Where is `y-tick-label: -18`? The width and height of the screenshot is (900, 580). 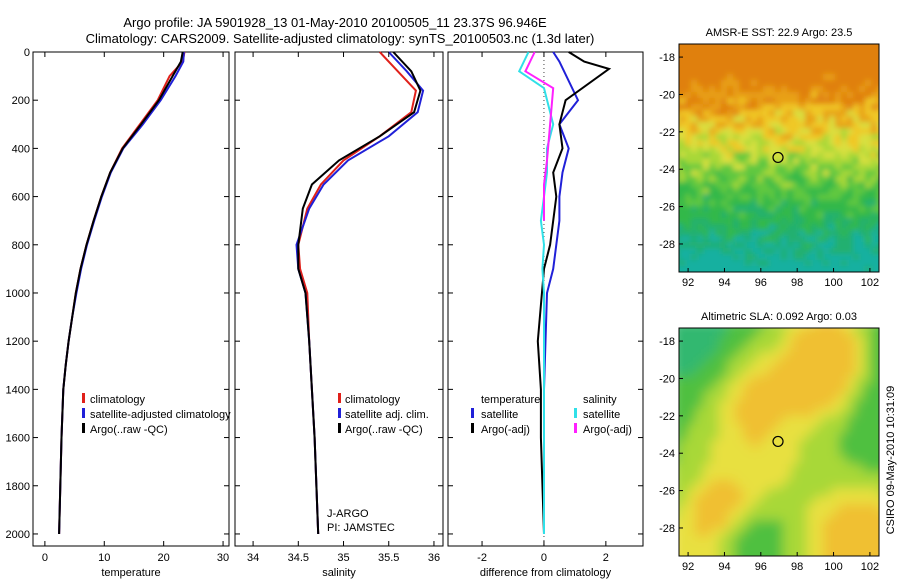
y-tick-label: -18 is located at coordinates (667, 58).